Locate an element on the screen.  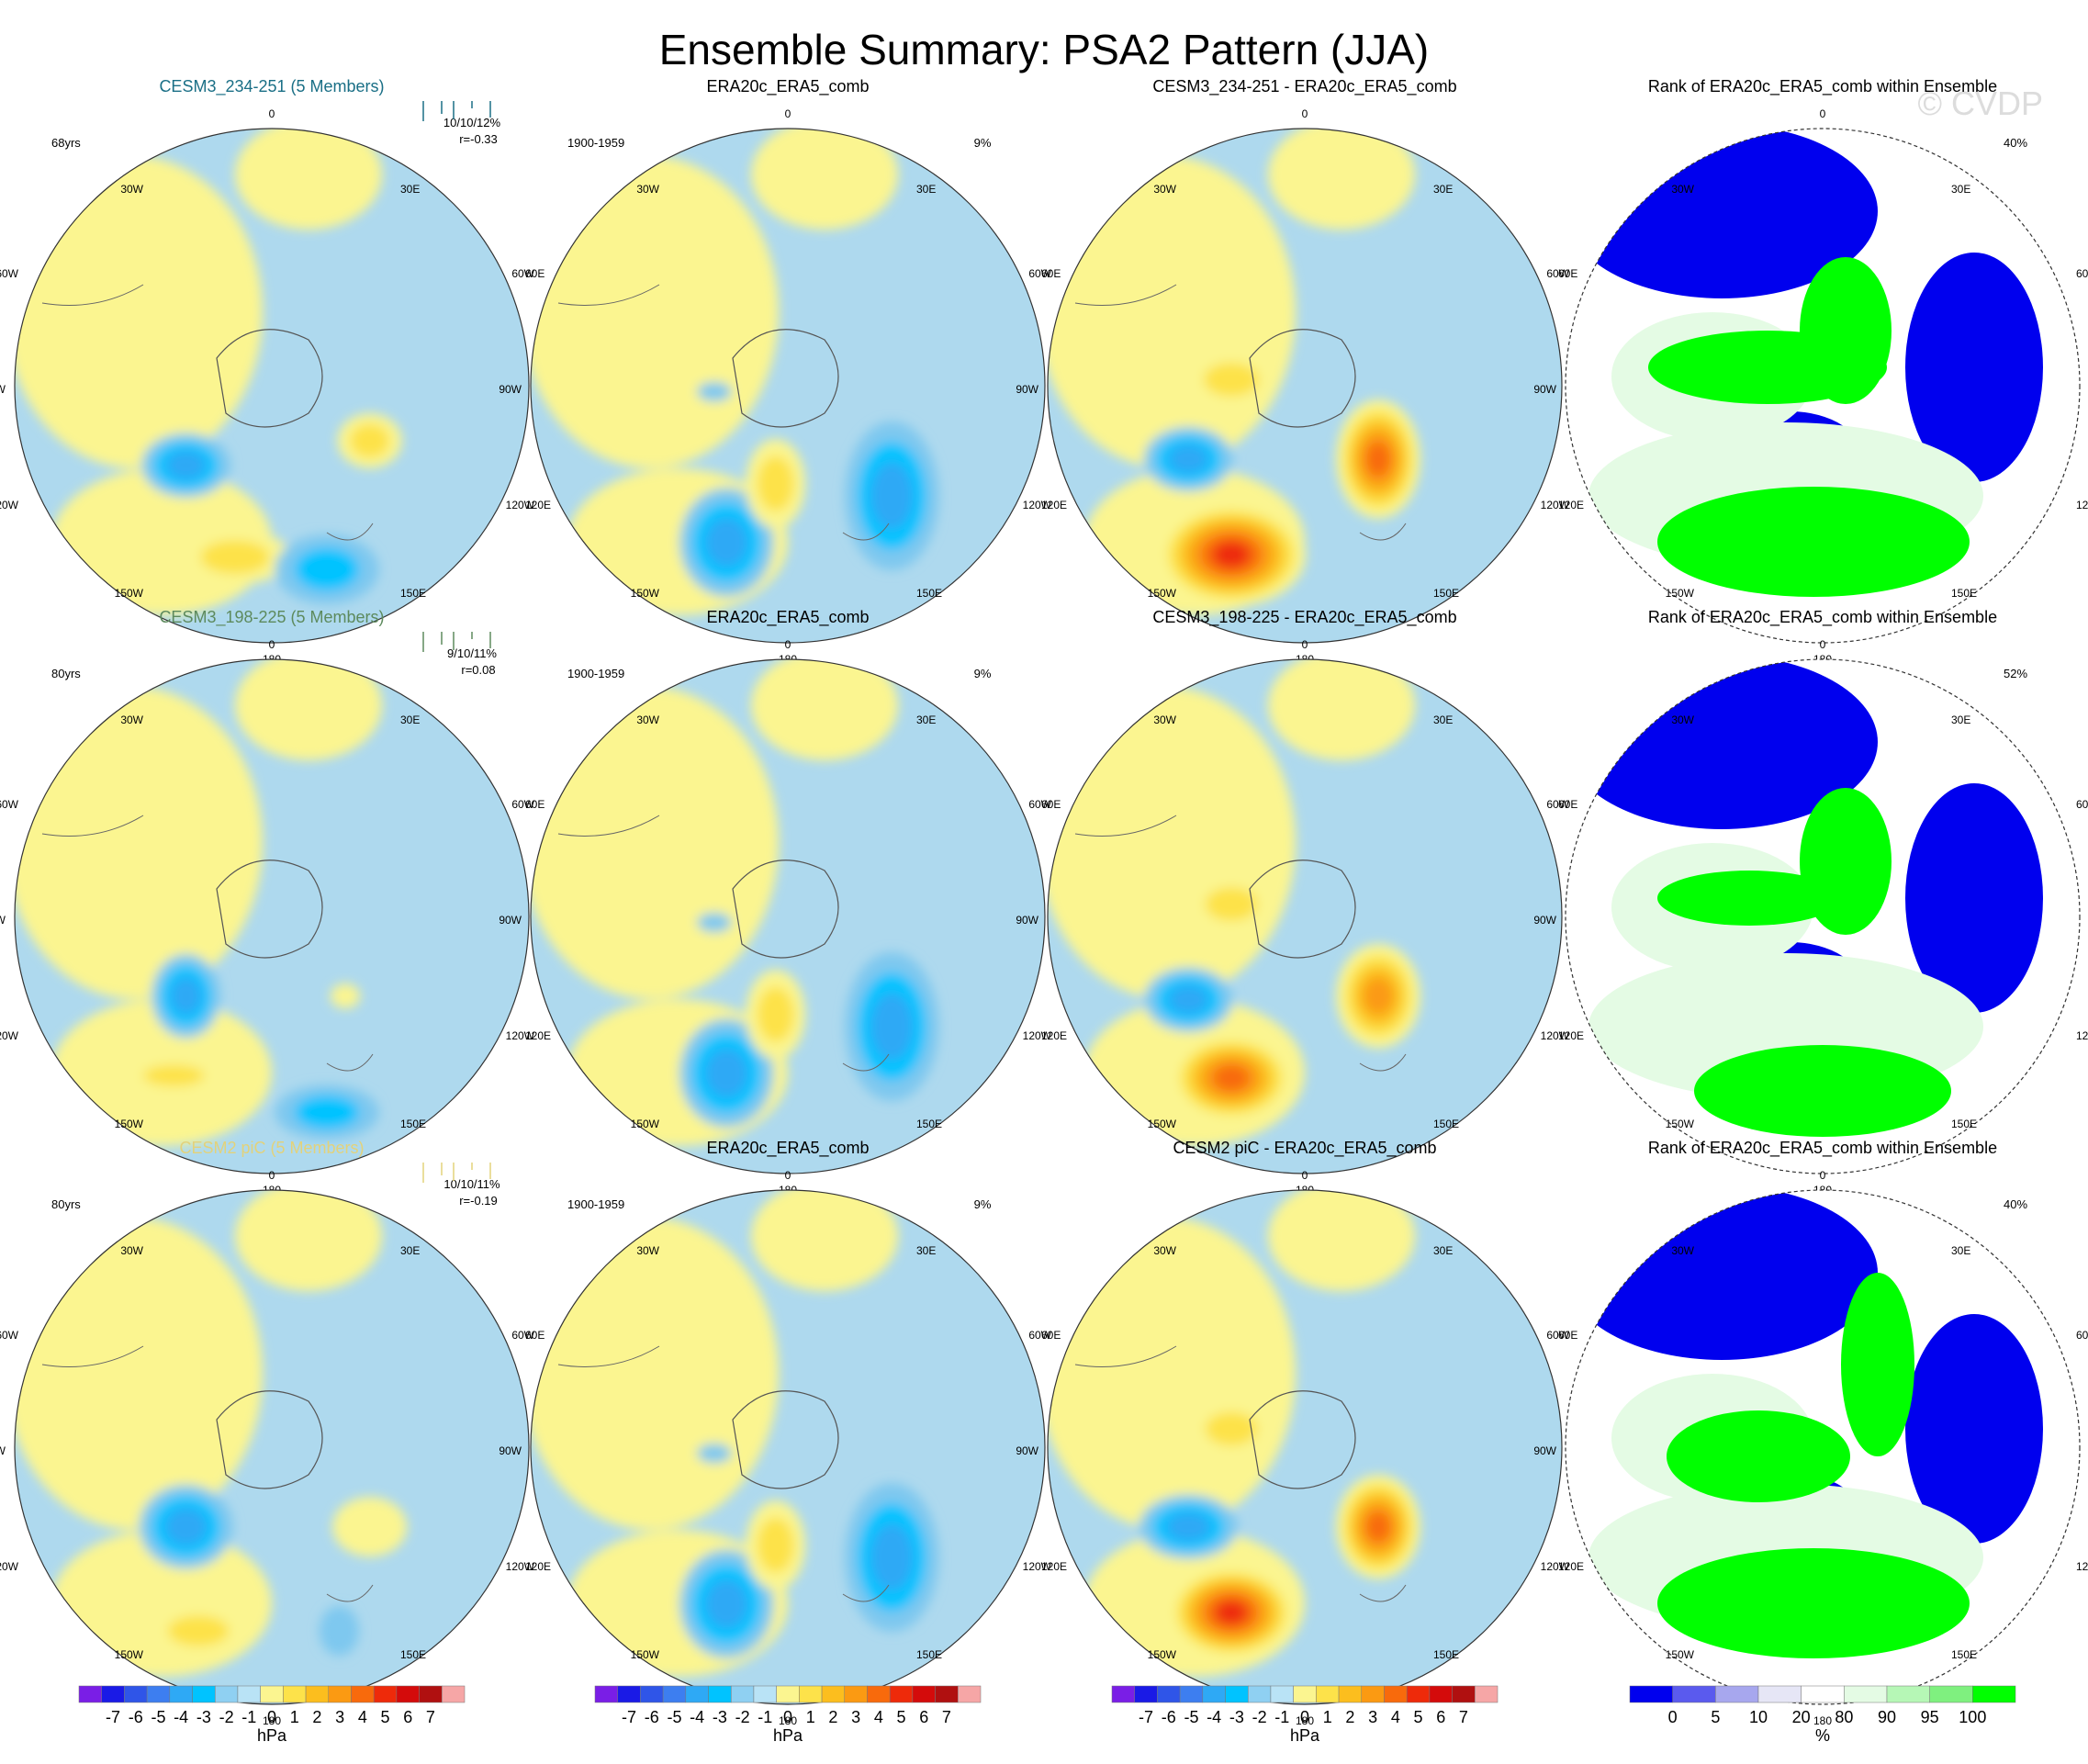
colorbar-tick-label: 20 is located at coordinates (1801, 1717).